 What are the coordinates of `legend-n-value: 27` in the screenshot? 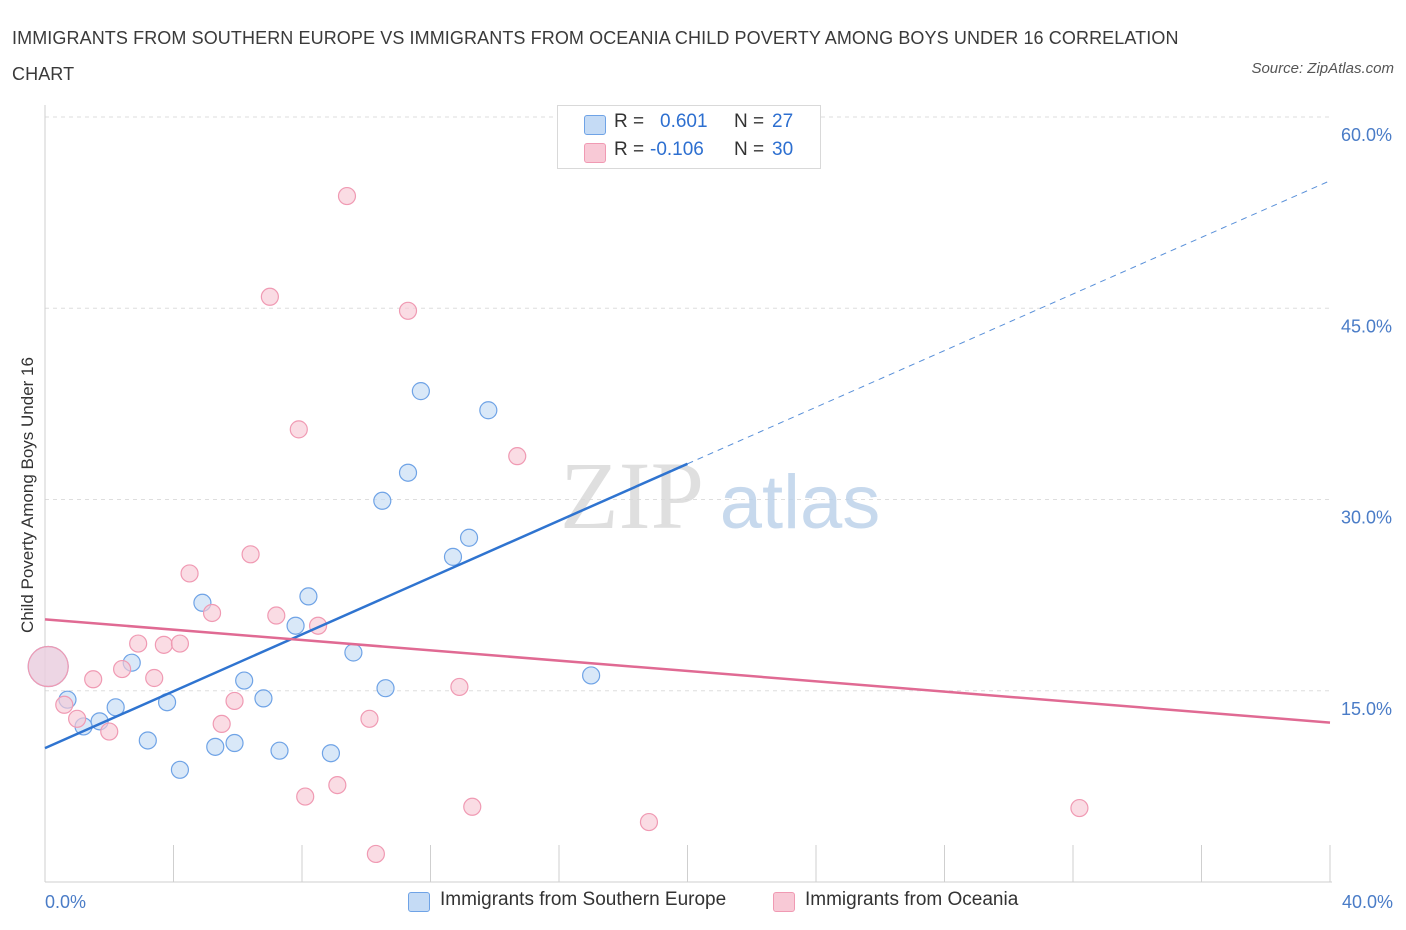 It's located at (783, 121).